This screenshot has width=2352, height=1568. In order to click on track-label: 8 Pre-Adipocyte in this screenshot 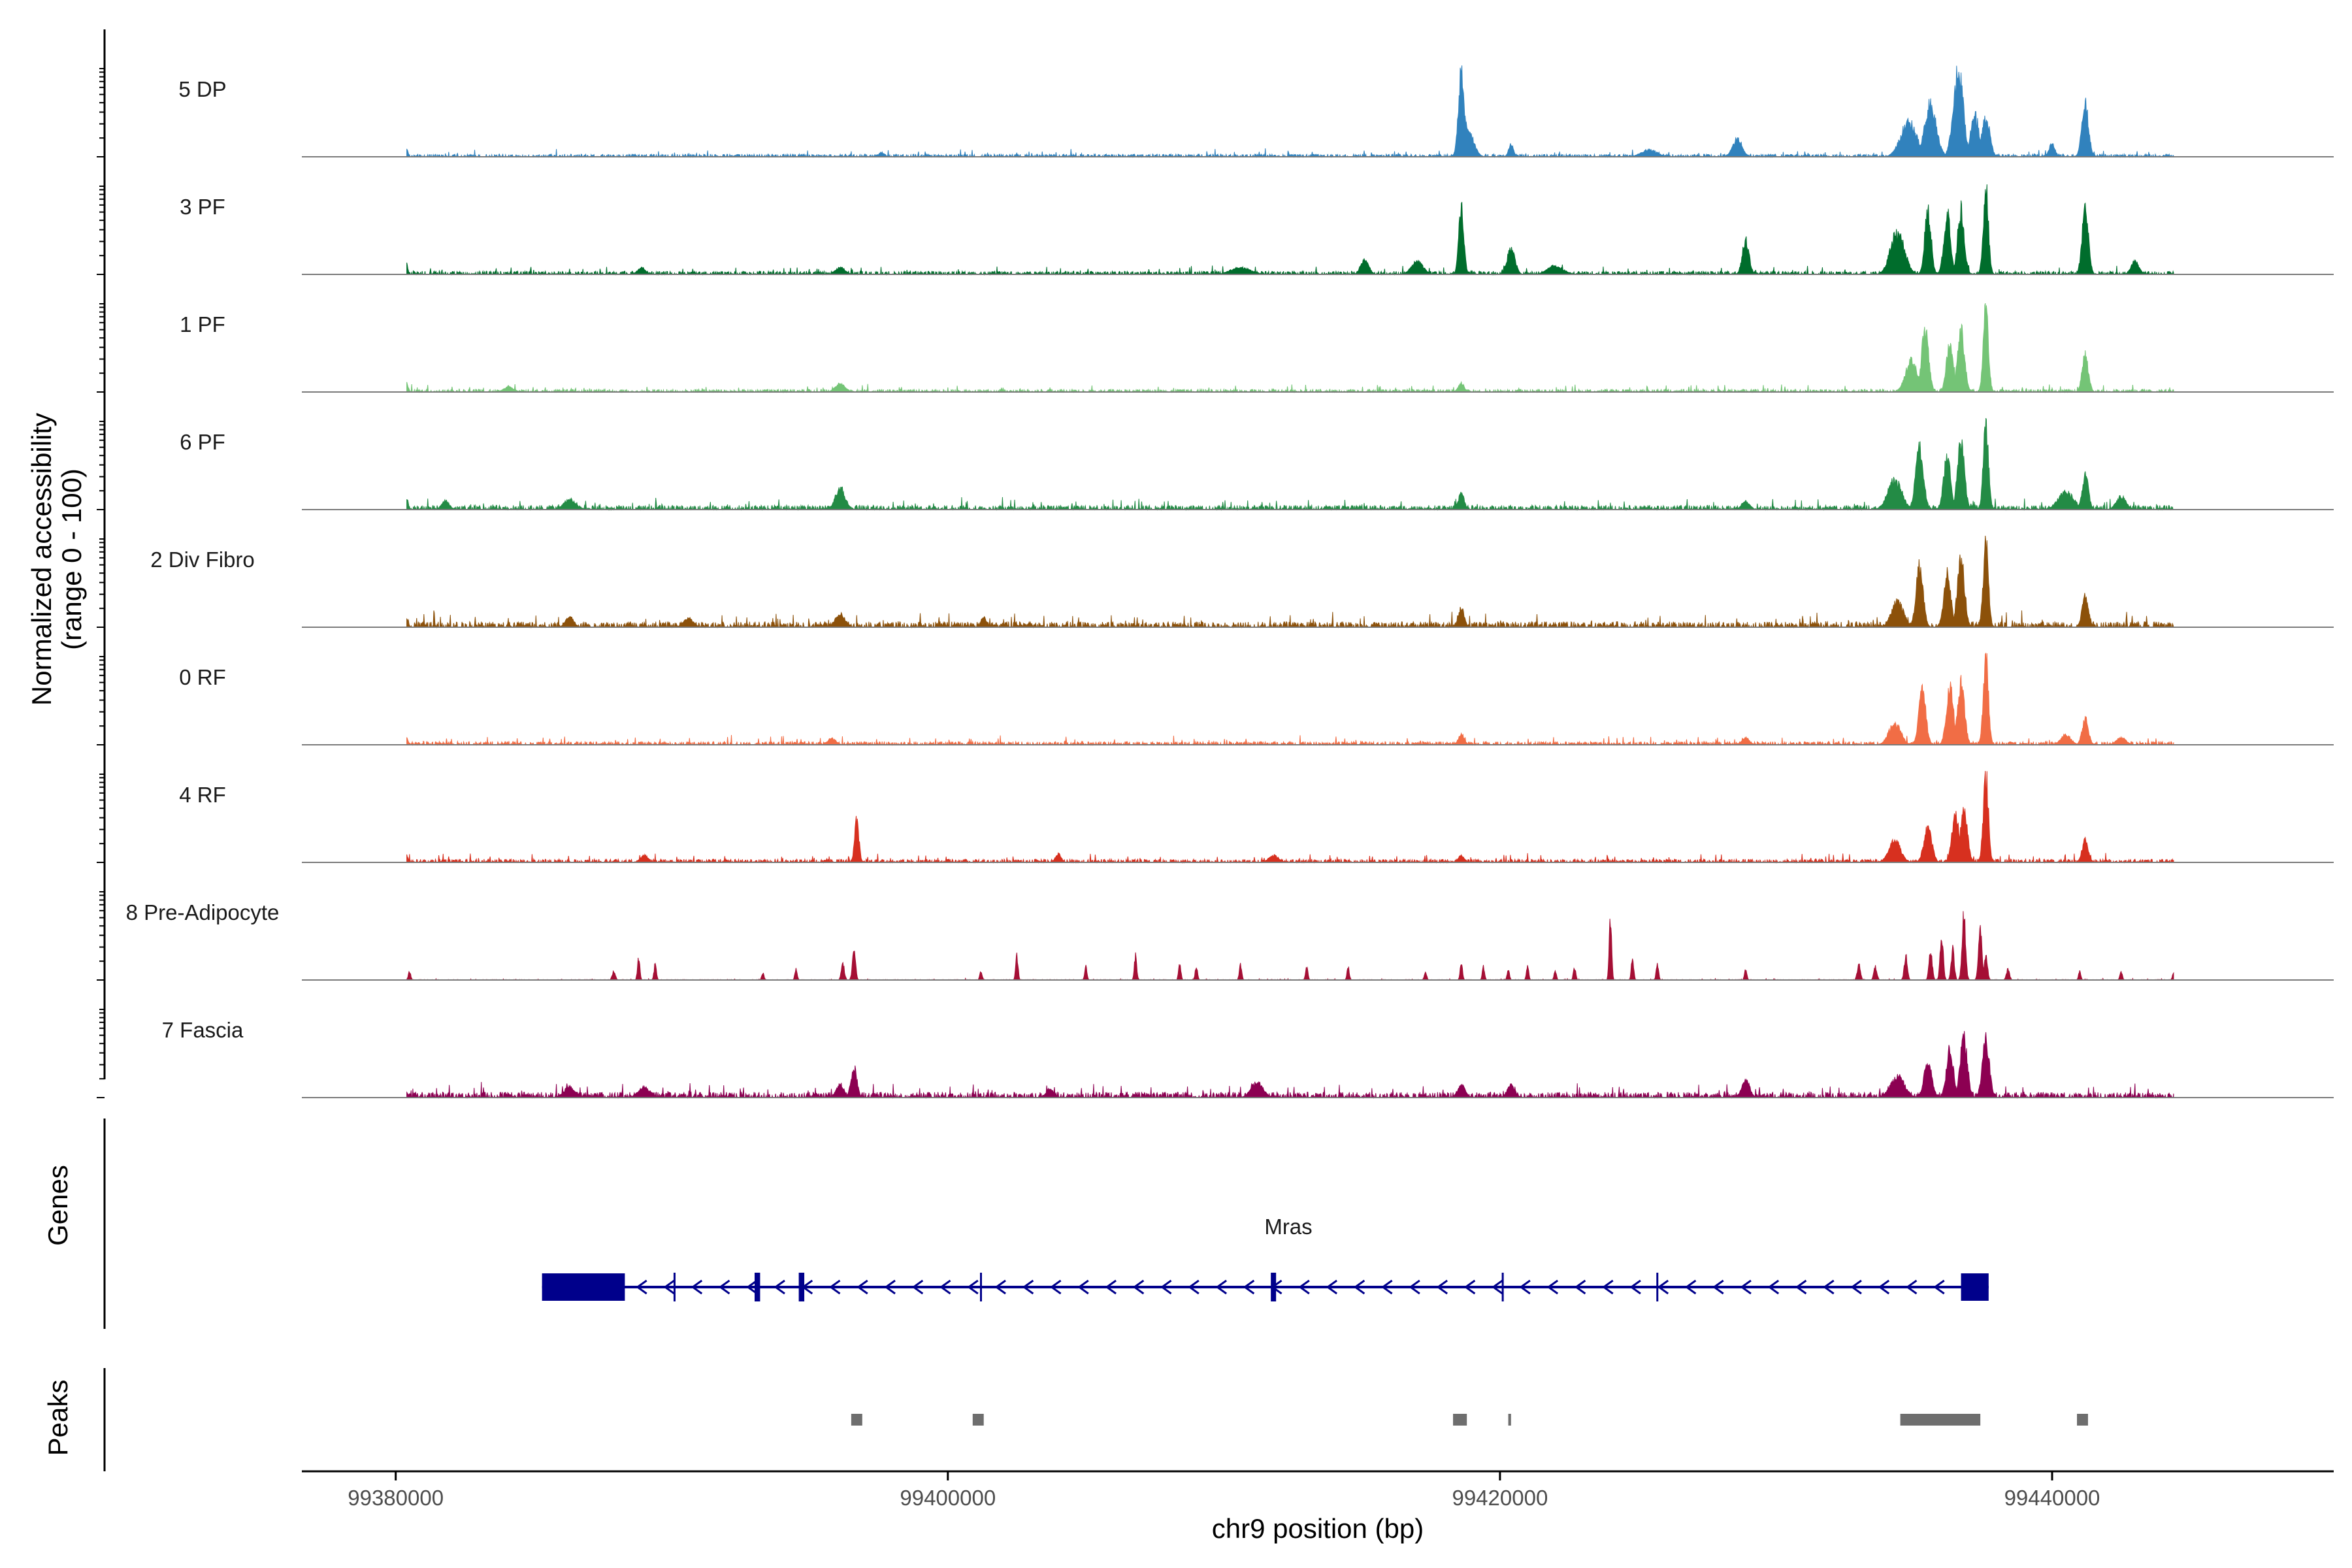, I will do `click(203, 912)`.